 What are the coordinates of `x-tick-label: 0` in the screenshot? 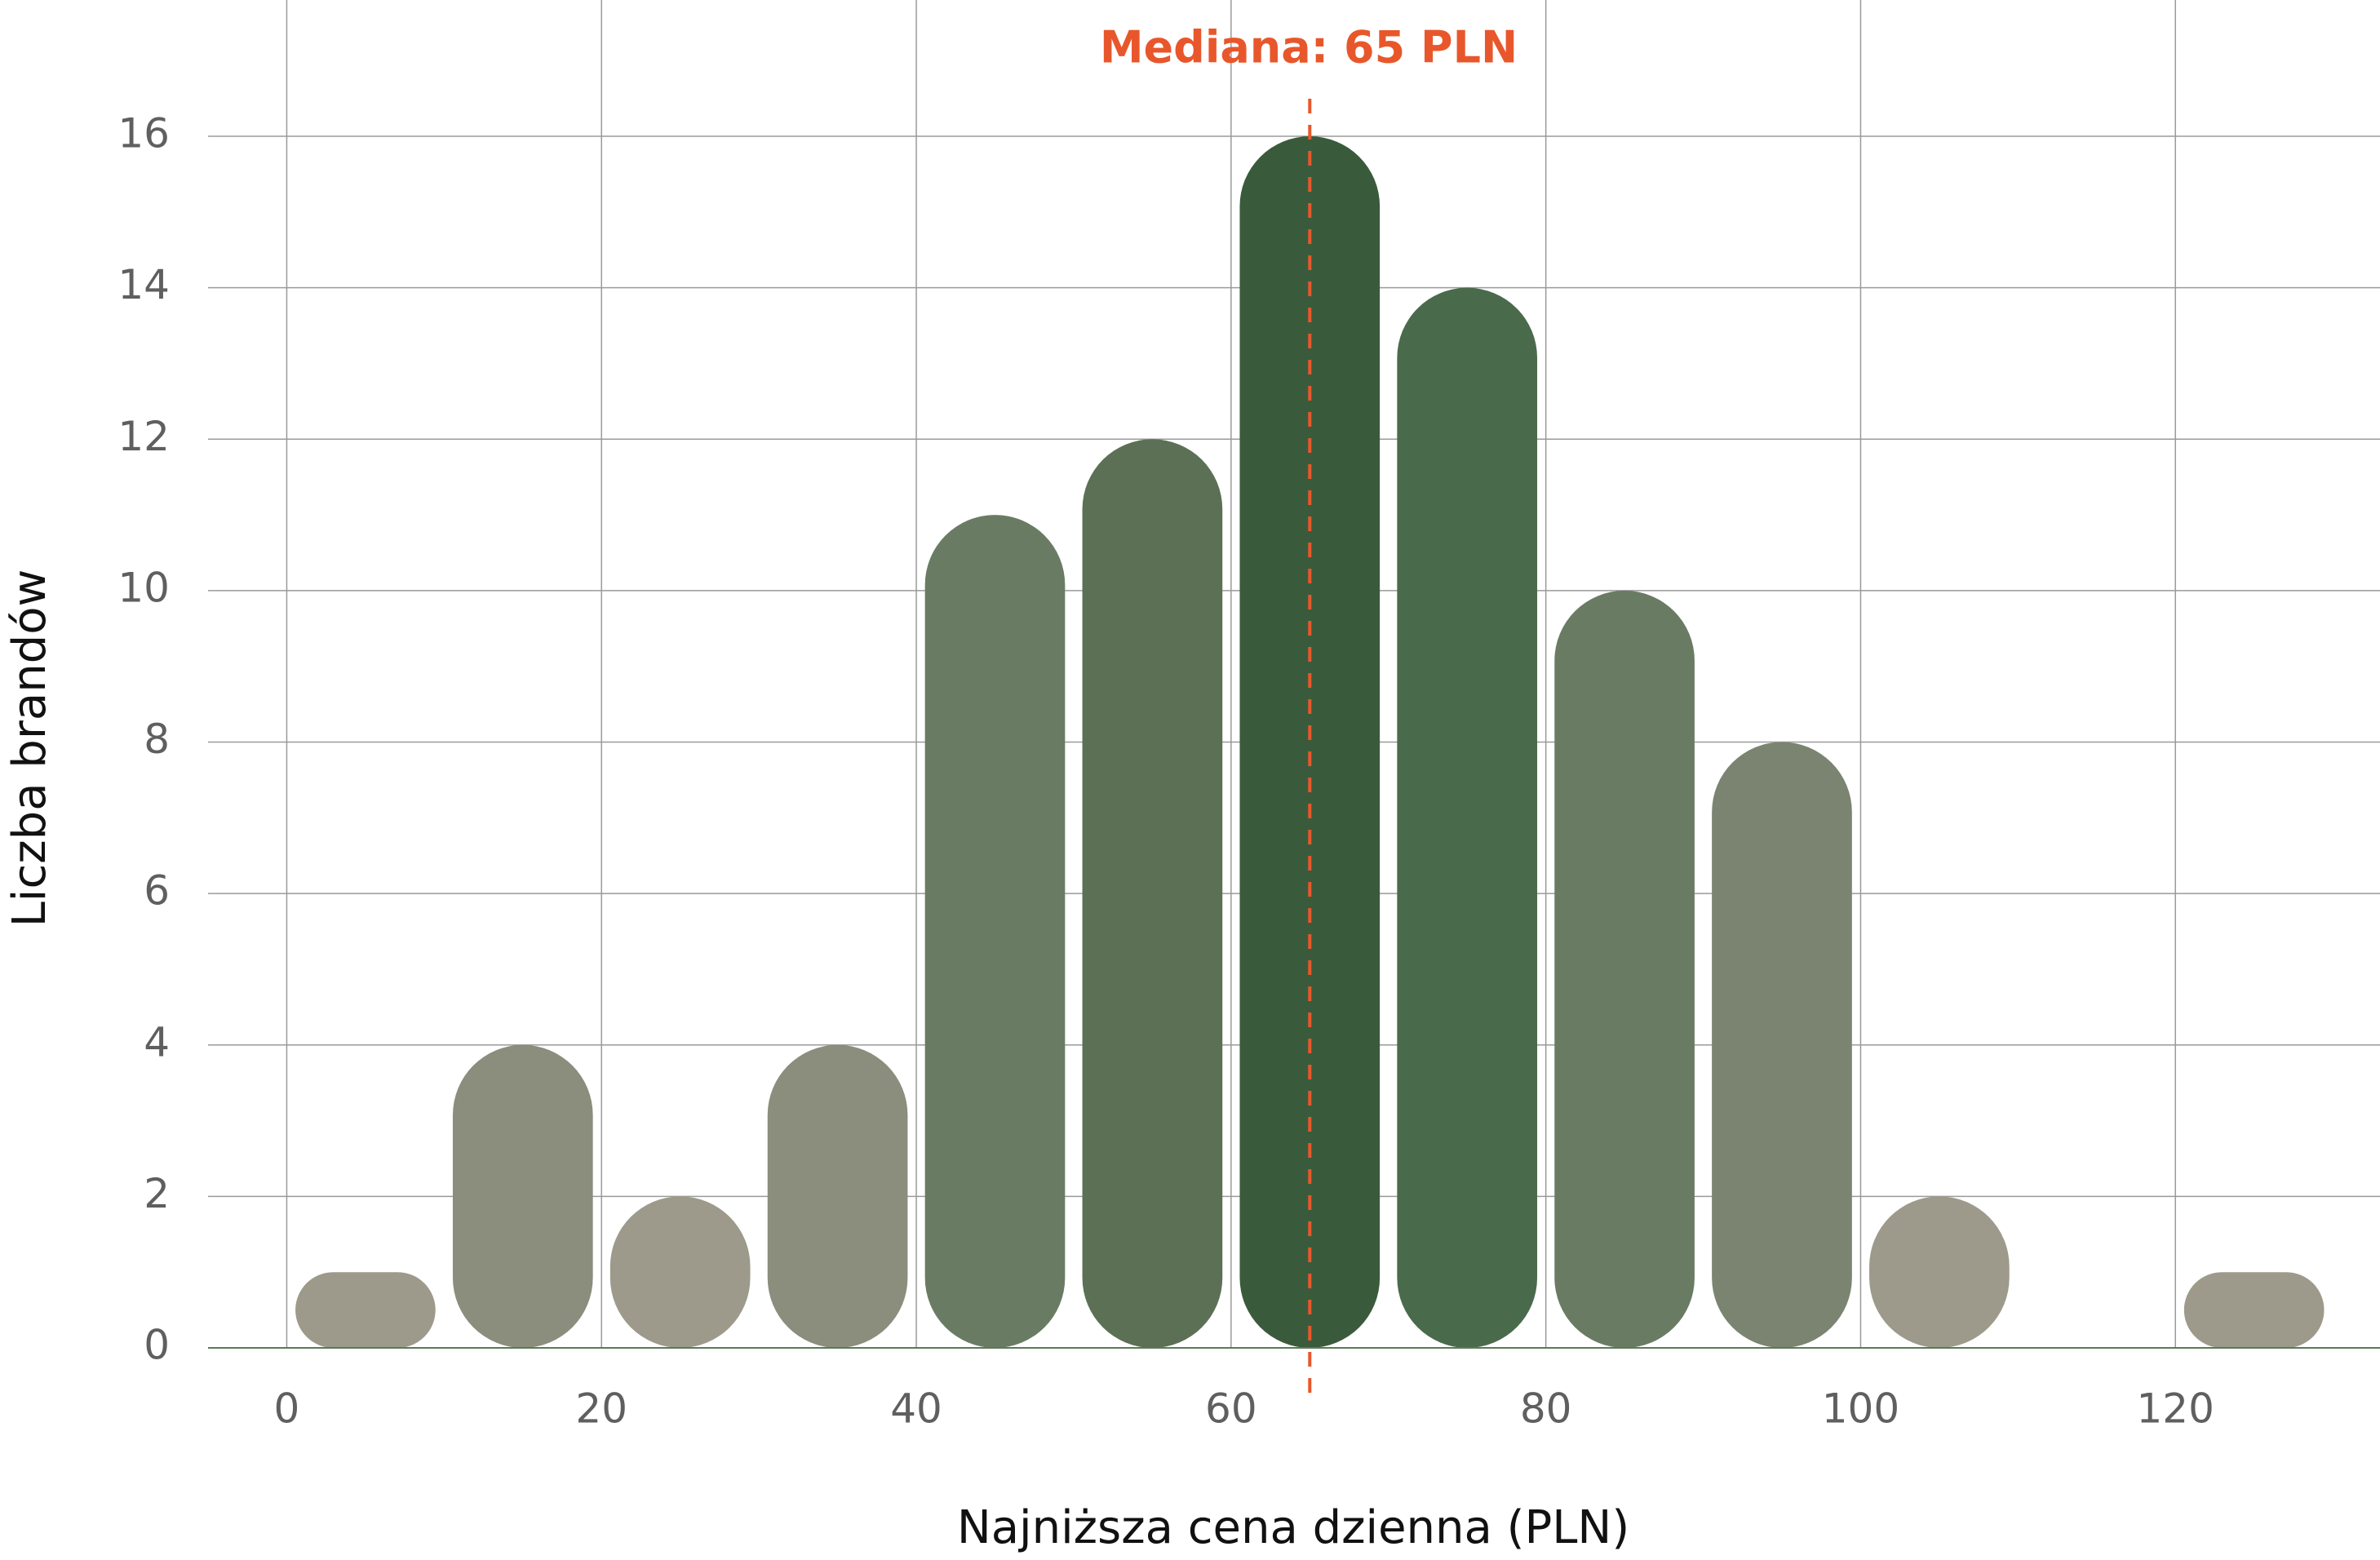 It's located at (287, 1409).